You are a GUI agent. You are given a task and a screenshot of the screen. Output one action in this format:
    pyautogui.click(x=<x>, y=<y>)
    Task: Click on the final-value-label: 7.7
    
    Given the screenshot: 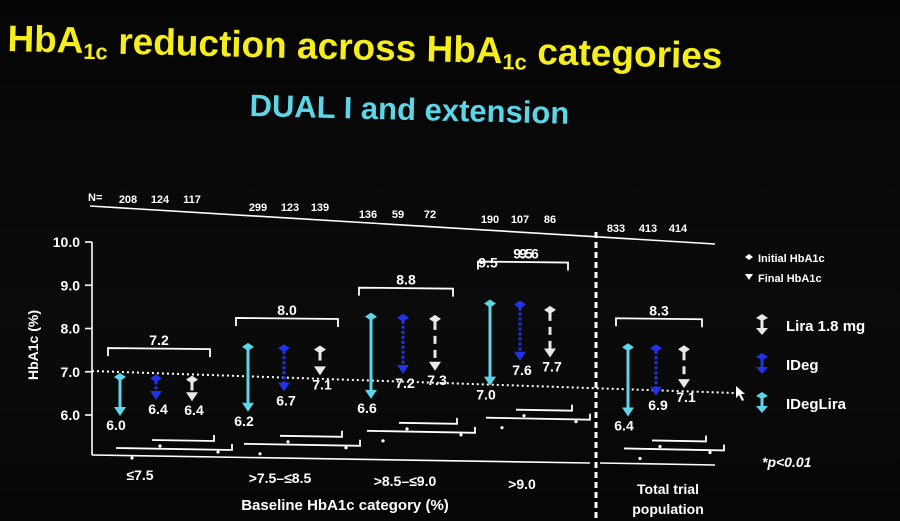 What is the action you would take?
    pyautogui.click(x=552, y=367)
    